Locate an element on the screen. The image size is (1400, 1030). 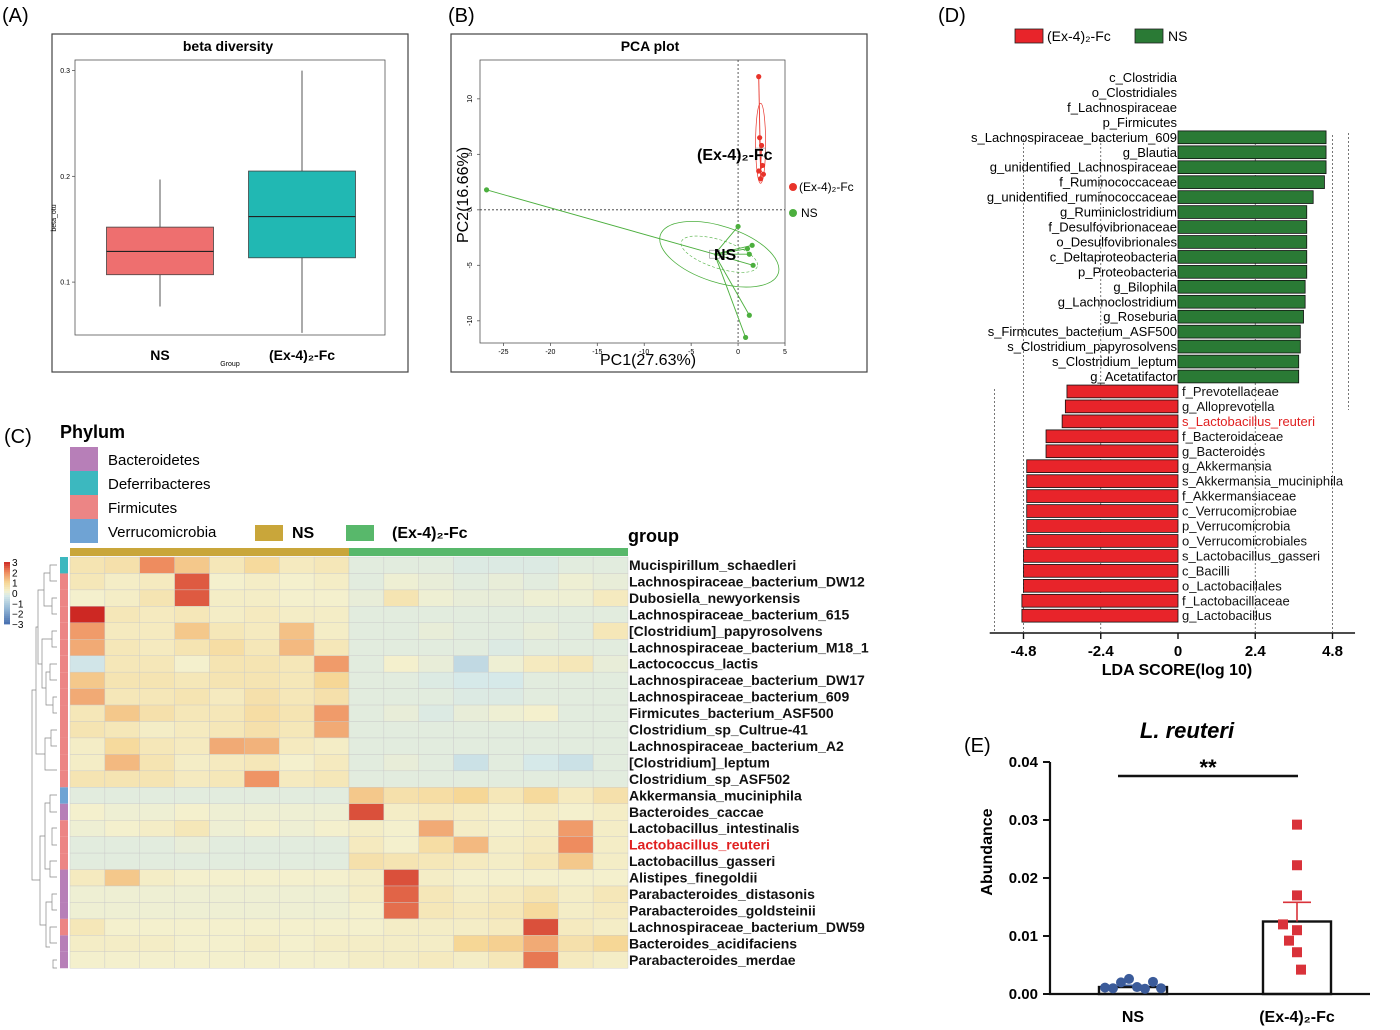
panel-d-label-ns: p_Proteobacteria is located at coordinates (1128, 271).